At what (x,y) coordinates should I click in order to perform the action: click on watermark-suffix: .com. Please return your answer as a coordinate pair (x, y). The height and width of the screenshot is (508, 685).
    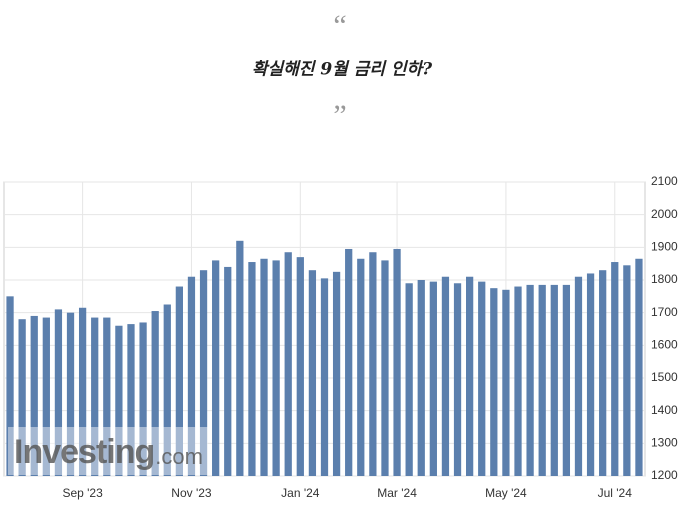
    Looking at the image, I should click on (179, 456).